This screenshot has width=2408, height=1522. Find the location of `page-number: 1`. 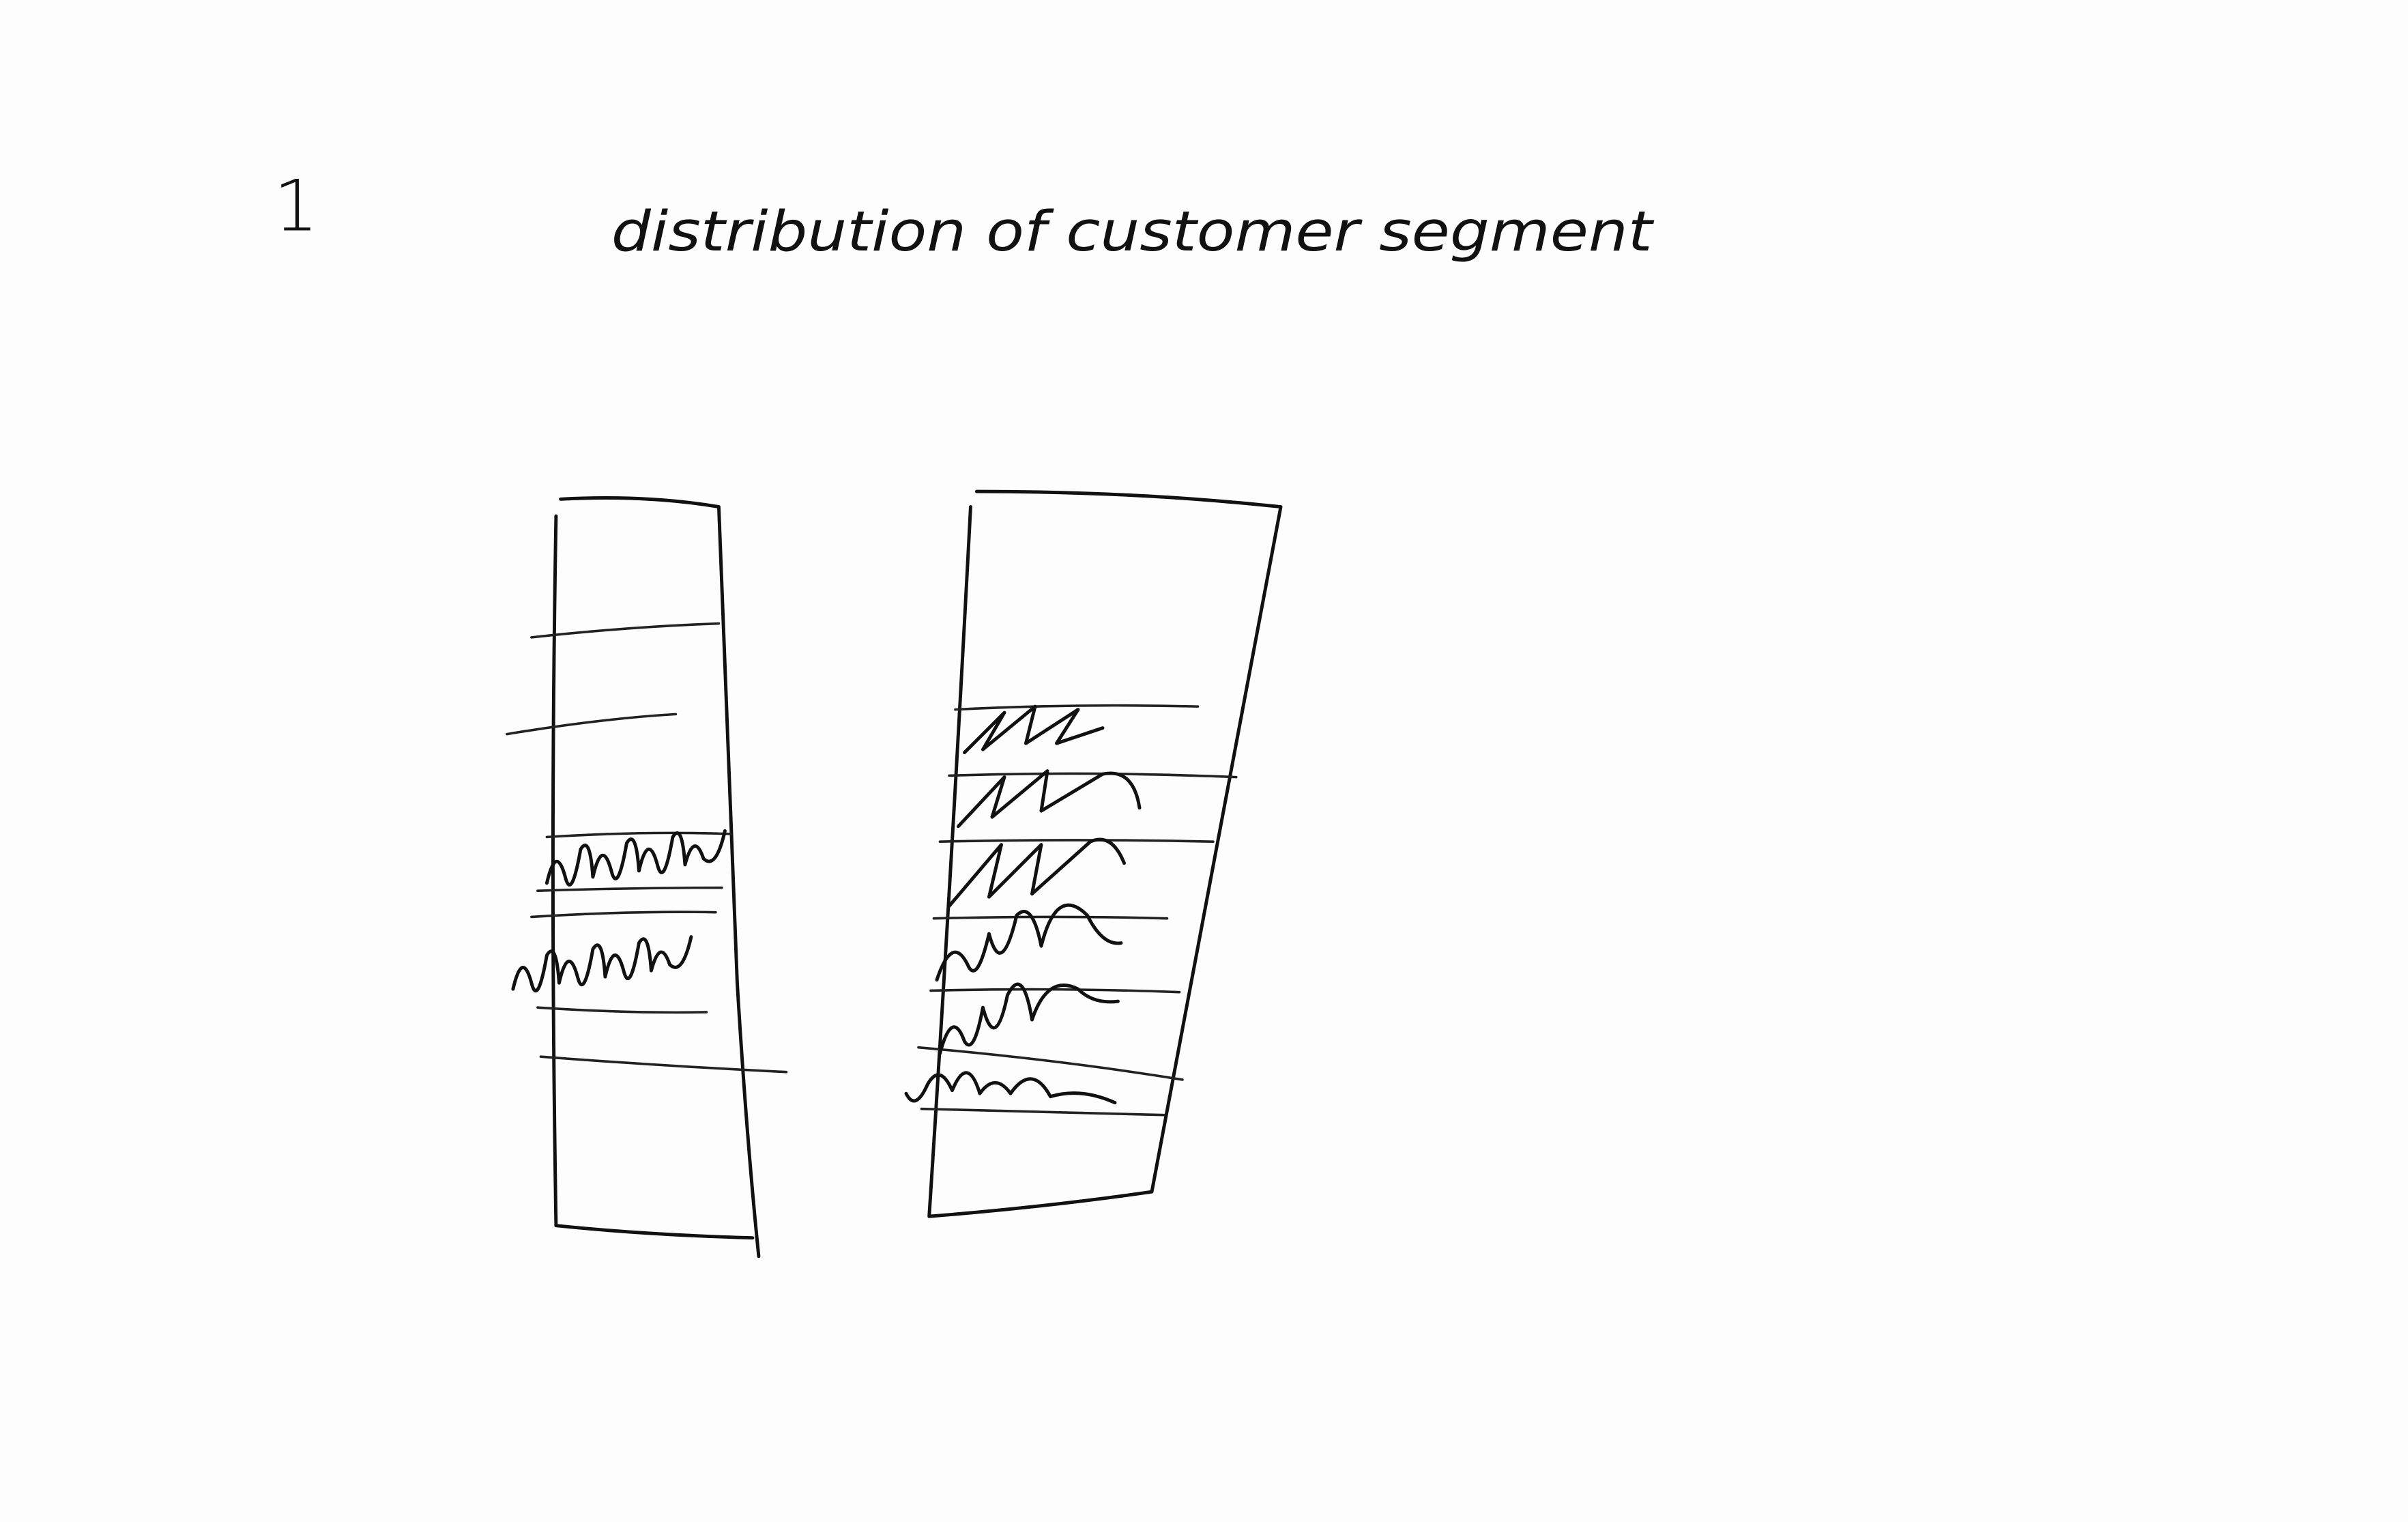

page-number: 1 is located at coordinates (296, 207).